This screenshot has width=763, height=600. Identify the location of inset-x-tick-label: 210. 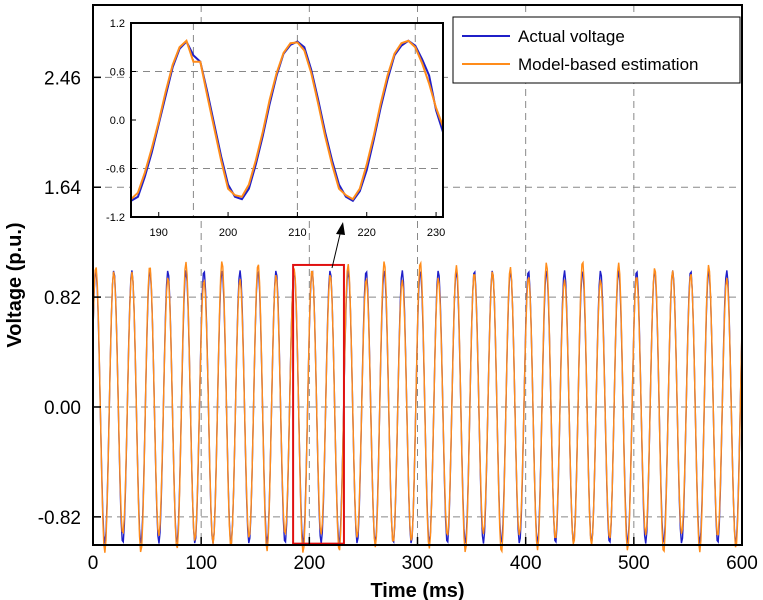
(297, 233).